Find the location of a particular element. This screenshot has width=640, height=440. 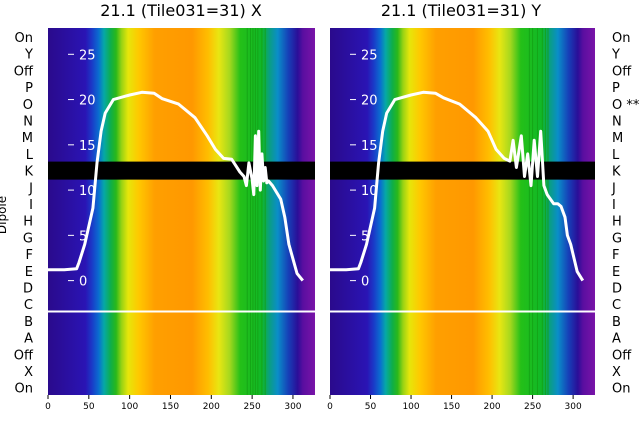

y-axis-label: Dipole is located at coordinates (4, 215).